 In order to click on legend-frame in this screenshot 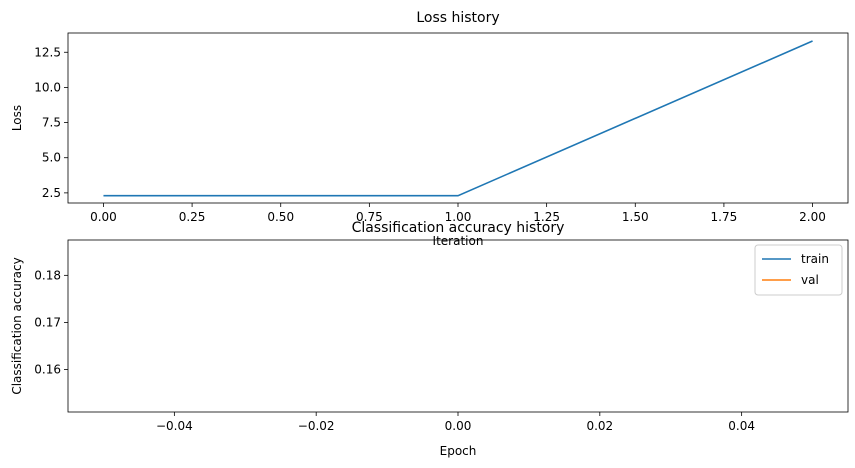, I will do `click(798, 270)`.